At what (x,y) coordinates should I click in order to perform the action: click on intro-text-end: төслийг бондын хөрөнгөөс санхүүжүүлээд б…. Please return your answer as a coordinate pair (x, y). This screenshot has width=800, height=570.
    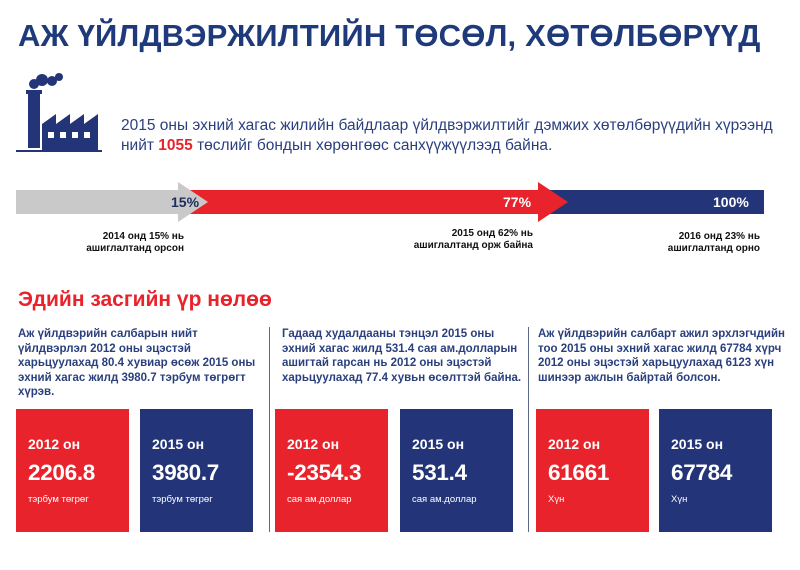
    Looking at the image, I should click on (372, 145).